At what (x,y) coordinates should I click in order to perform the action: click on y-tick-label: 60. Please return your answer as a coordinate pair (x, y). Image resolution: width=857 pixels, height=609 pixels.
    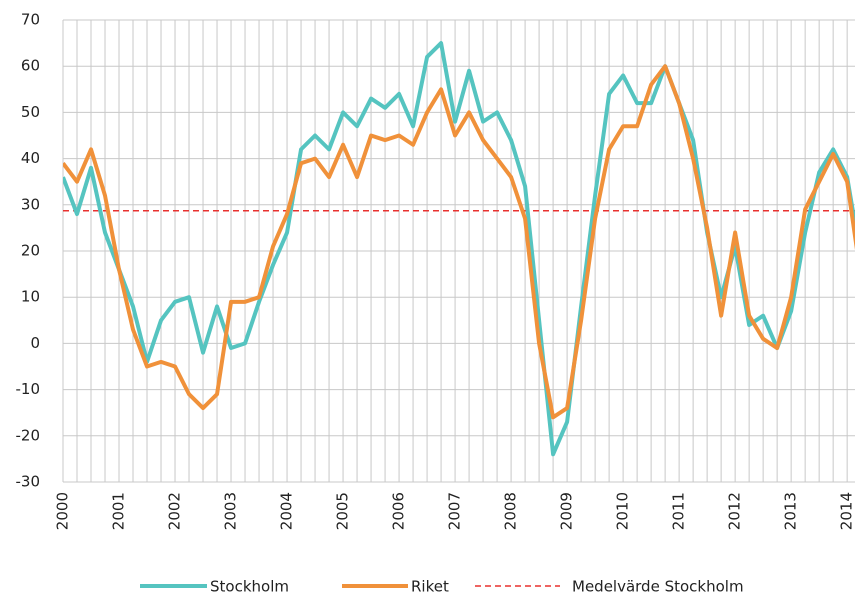
    Looking at the image, I should click on (30, 66).